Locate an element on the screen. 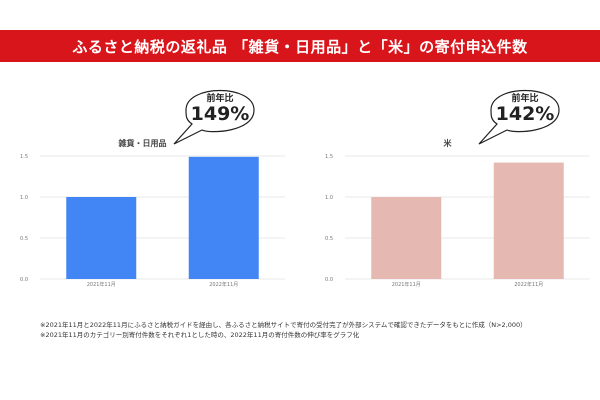  page-title-bar: ふるさと納税の返礼品 「雑貨・日用品」と「米」の寄付申込件数 is located at coordinates (300, 46).